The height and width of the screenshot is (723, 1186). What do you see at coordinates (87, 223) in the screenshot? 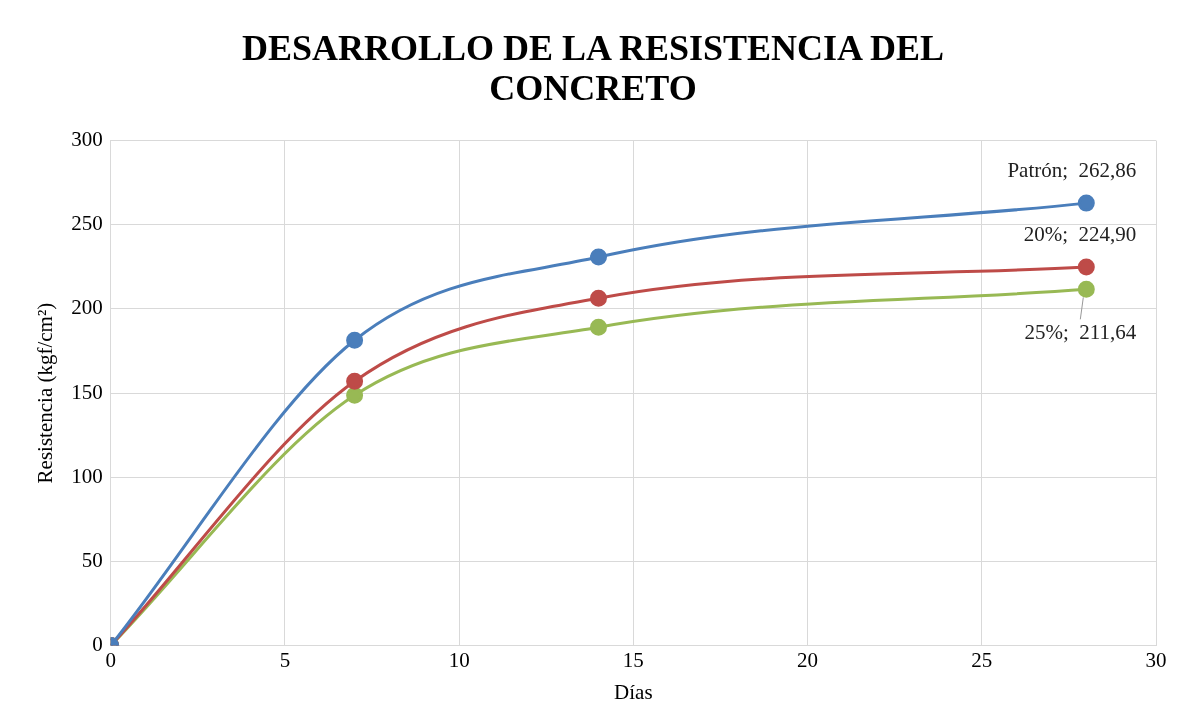
I see `y-tick-label: 250` at bounding box center [87, 223].